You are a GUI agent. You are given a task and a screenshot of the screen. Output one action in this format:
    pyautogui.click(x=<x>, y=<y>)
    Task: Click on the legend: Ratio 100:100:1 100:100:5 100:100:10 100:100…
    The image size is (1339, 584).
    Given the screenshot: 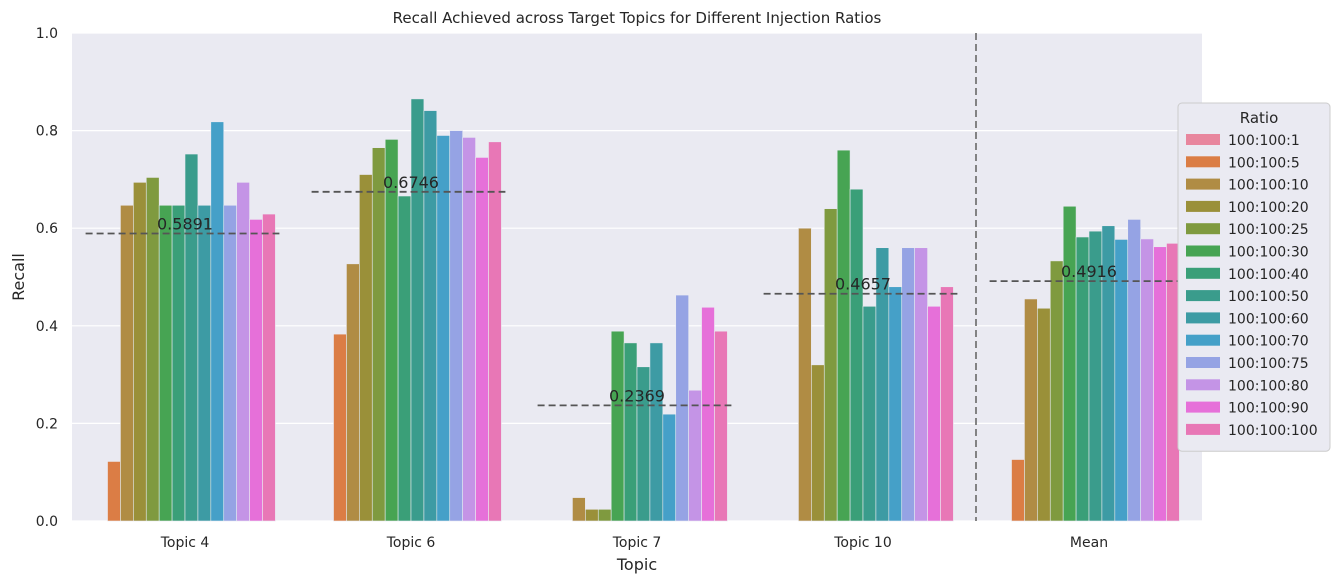 What is the action you would take?
    pyautogui.click(x=1254, y=277)
    